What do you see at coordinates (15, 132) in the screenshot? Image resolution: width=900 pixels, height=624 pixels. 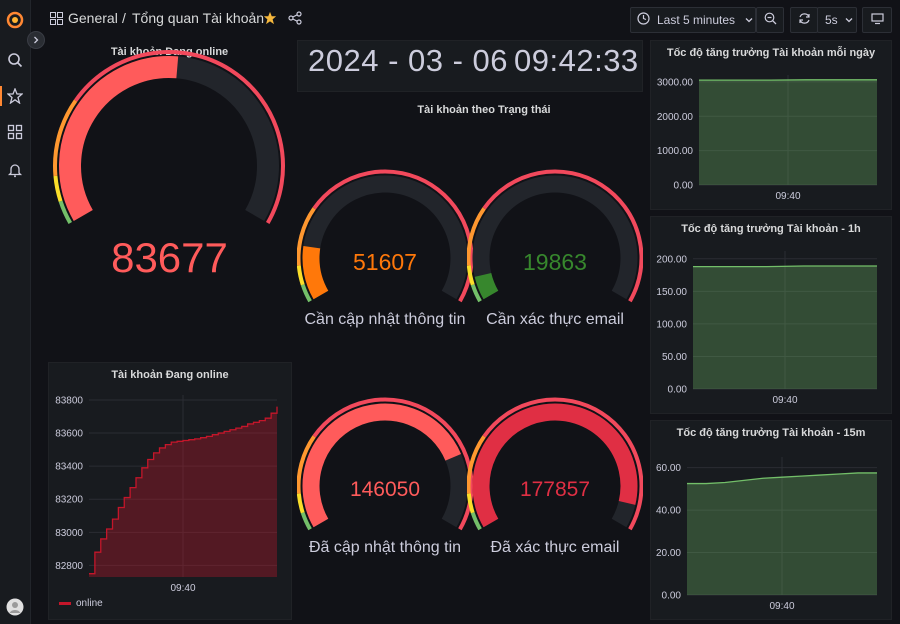 I see `dashboards-icon` at bounding box center [15, 132].